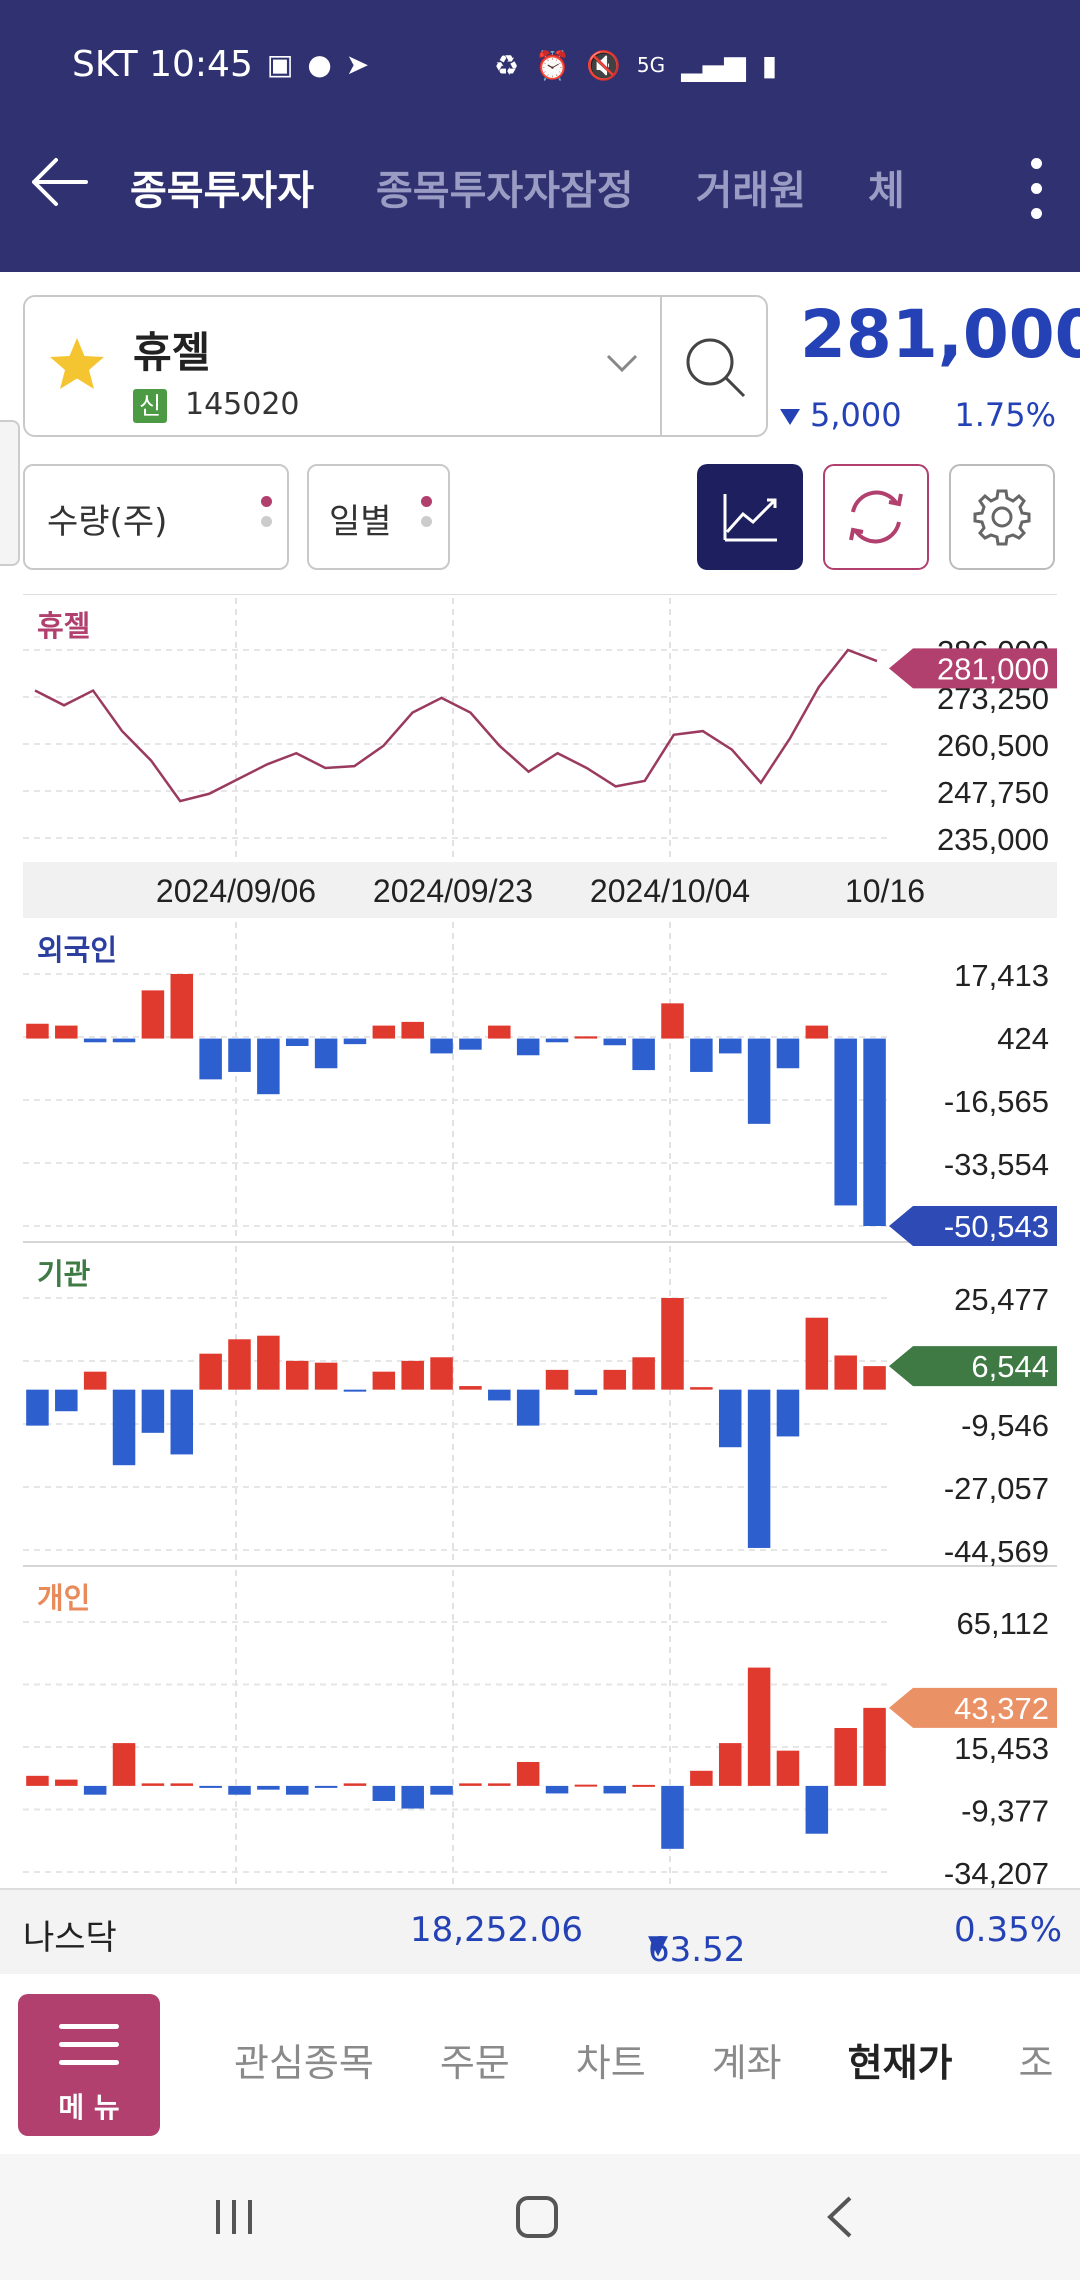  I want to click on price-change: 5,000 1.75%, so click(918, 415).